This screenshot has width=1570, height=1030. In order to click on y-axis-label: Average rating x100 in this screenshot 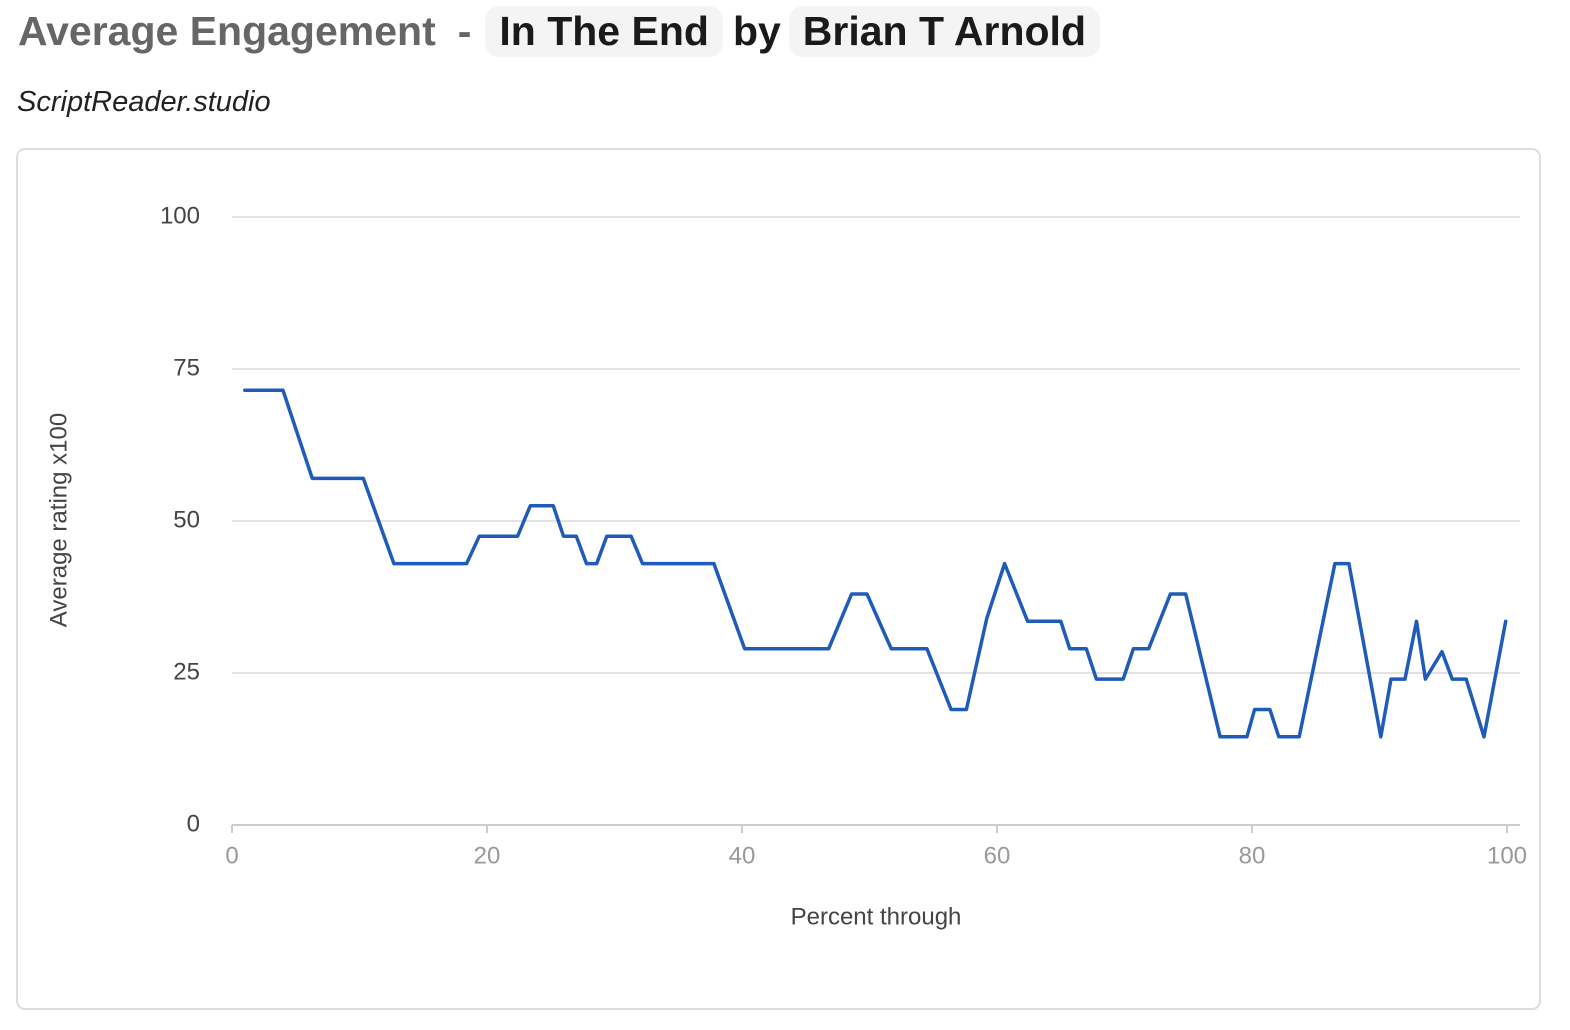, I will do `click(58, 520)`.